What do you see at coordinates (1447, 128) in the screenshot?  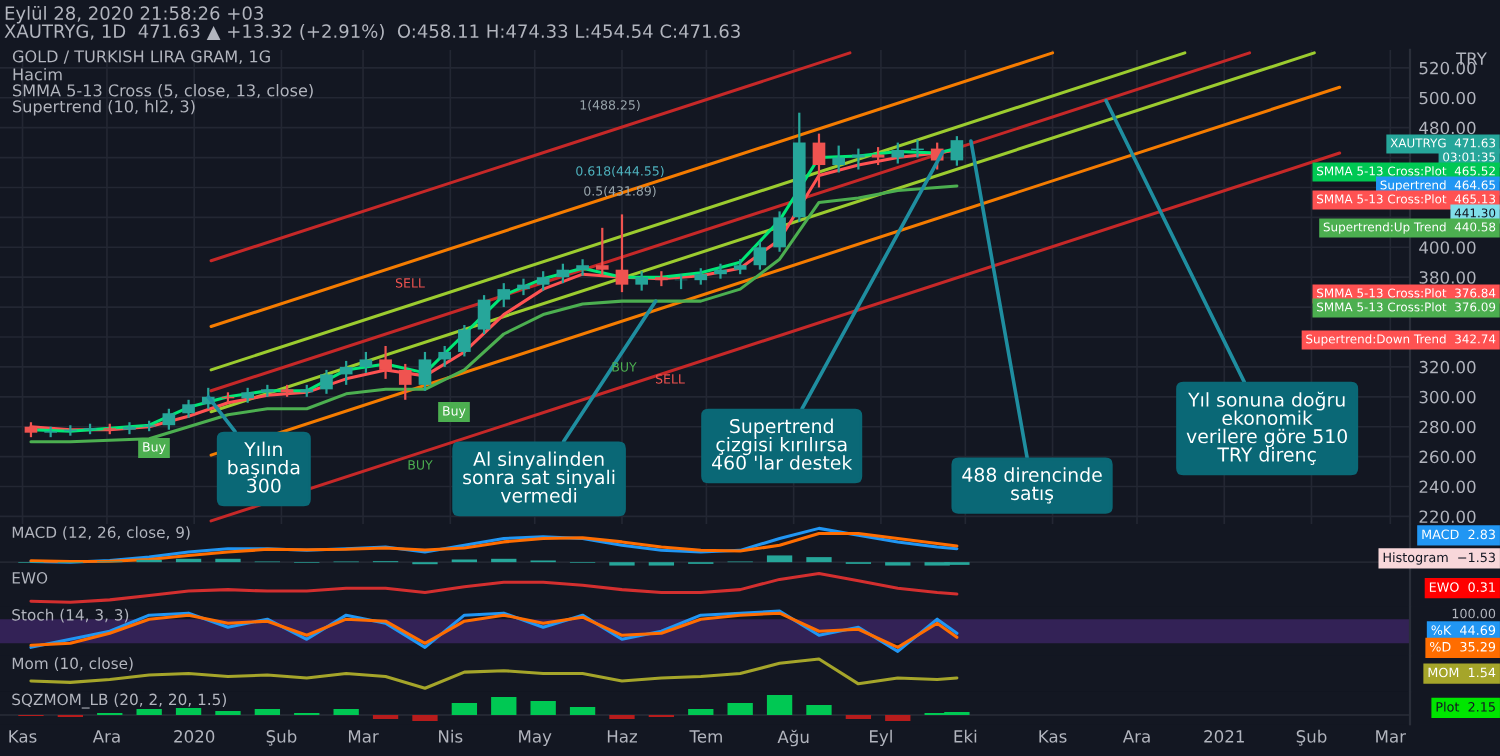 I see `y-tick-label: 480.00` at bounding box center [1447, 128].